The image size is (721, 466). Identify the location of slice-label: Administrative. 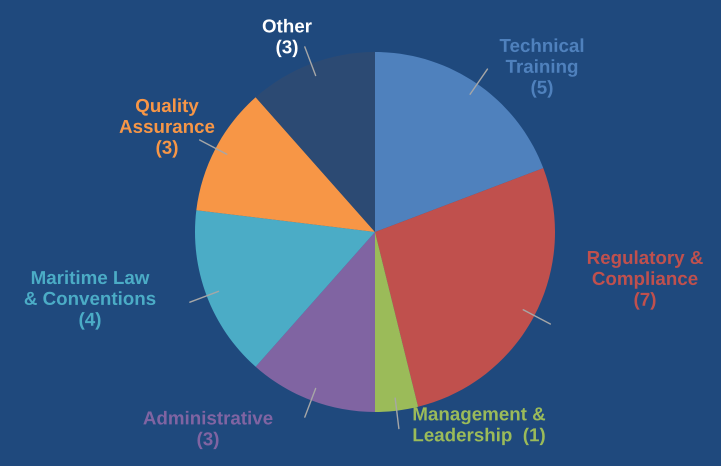
(207, 417).